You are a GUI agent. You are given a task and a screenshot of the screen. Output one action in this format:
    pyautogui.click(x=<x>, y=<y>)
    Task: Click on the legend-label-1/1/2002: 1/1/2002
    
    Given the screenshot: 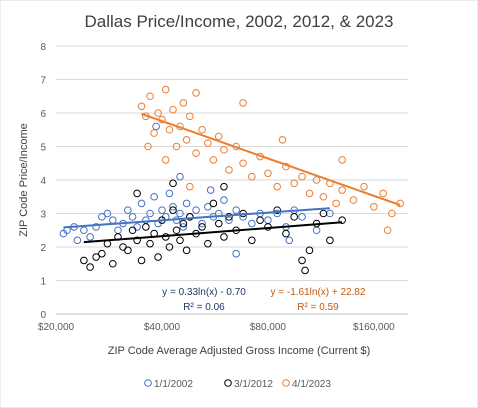 What is the action you would take?
    pyautogui.click(x=173, y=384)
    